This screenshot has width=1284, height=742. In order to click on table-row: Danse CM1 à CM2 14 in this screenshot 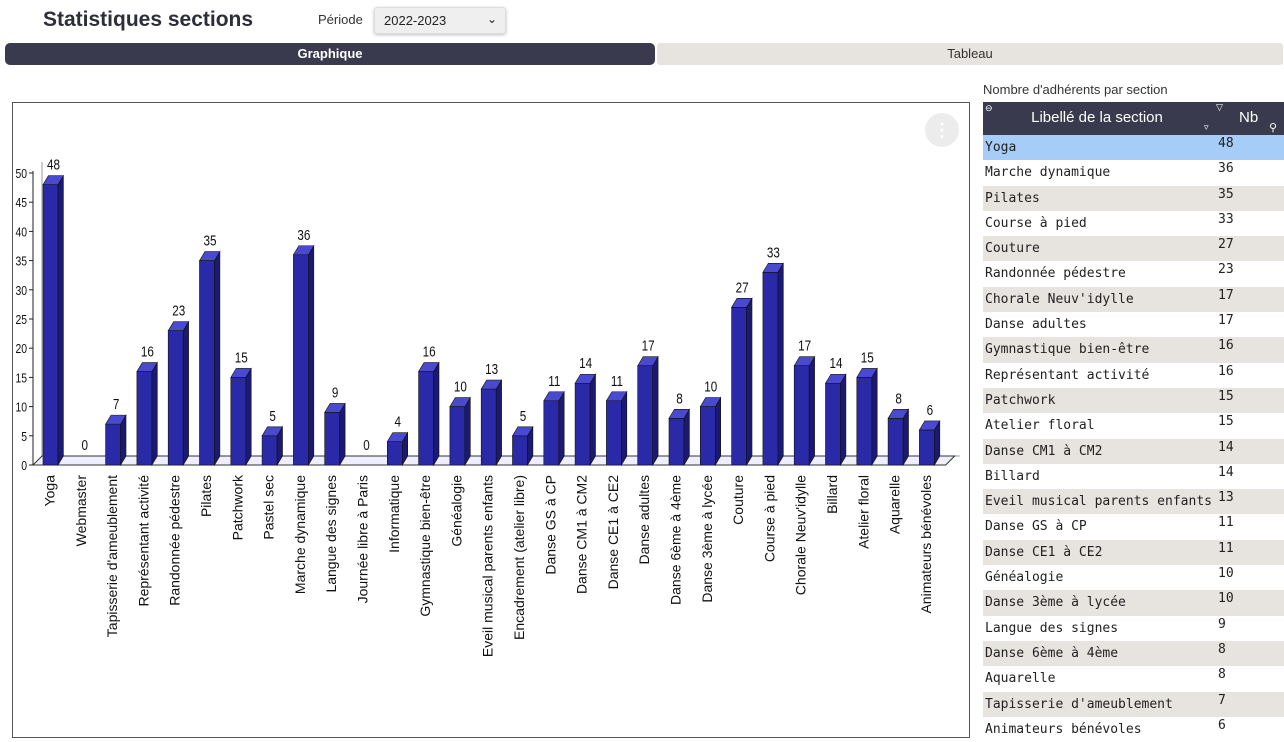, I will do `click(1133, 451)`.